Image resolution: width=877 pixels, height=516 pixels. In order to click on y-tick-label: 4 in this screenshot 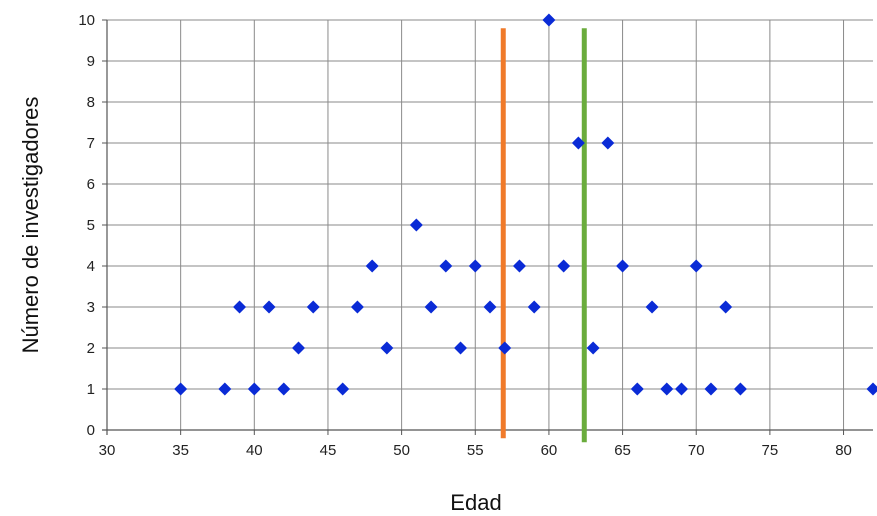, I will do `click(91, 266)`.